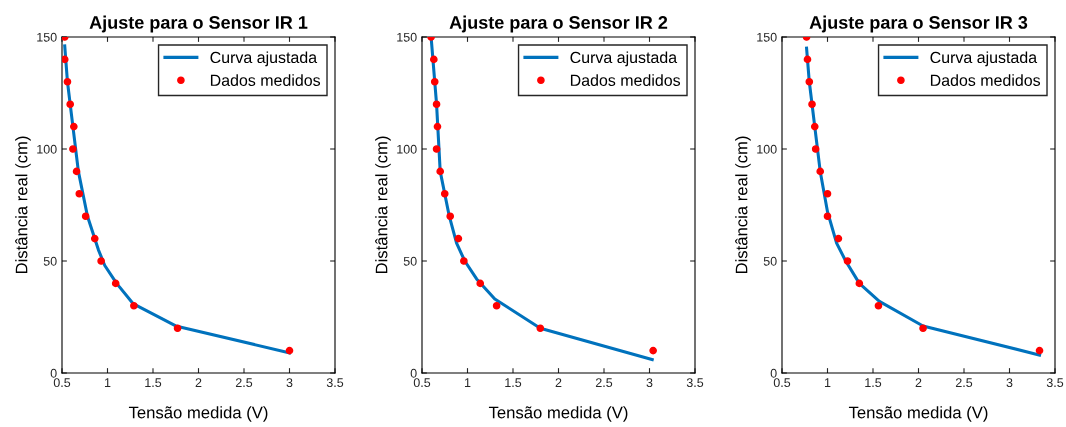 The width and height of the screenshot is (1066, 427). Describe the element at coordinates (558, 24) in the screenshot. I see `chart-title: Ajuste para o Sensor IR 2` at that location.